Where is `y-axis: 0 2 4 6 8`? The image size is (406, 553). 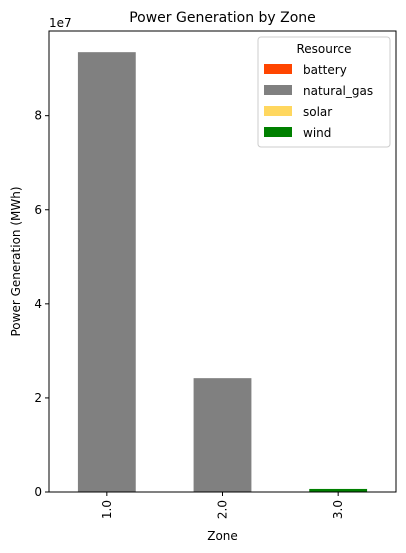 y-axis: 0 2 4 6 8 is located at coordinates (41, 304).